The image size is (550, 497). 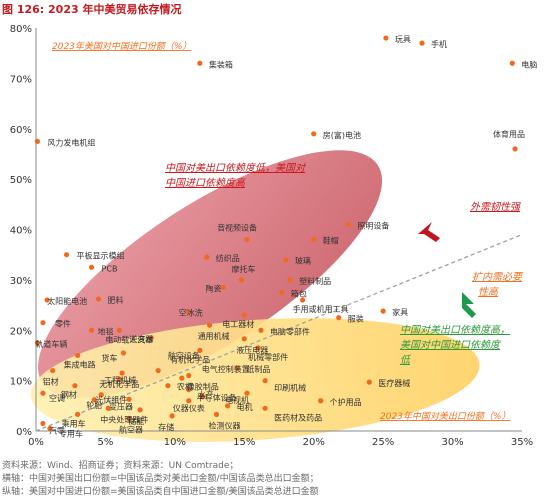 I want to click on figure-title-bar: 图 126: 2023 年中美贸易依存情况, so click(x=275, y=8).